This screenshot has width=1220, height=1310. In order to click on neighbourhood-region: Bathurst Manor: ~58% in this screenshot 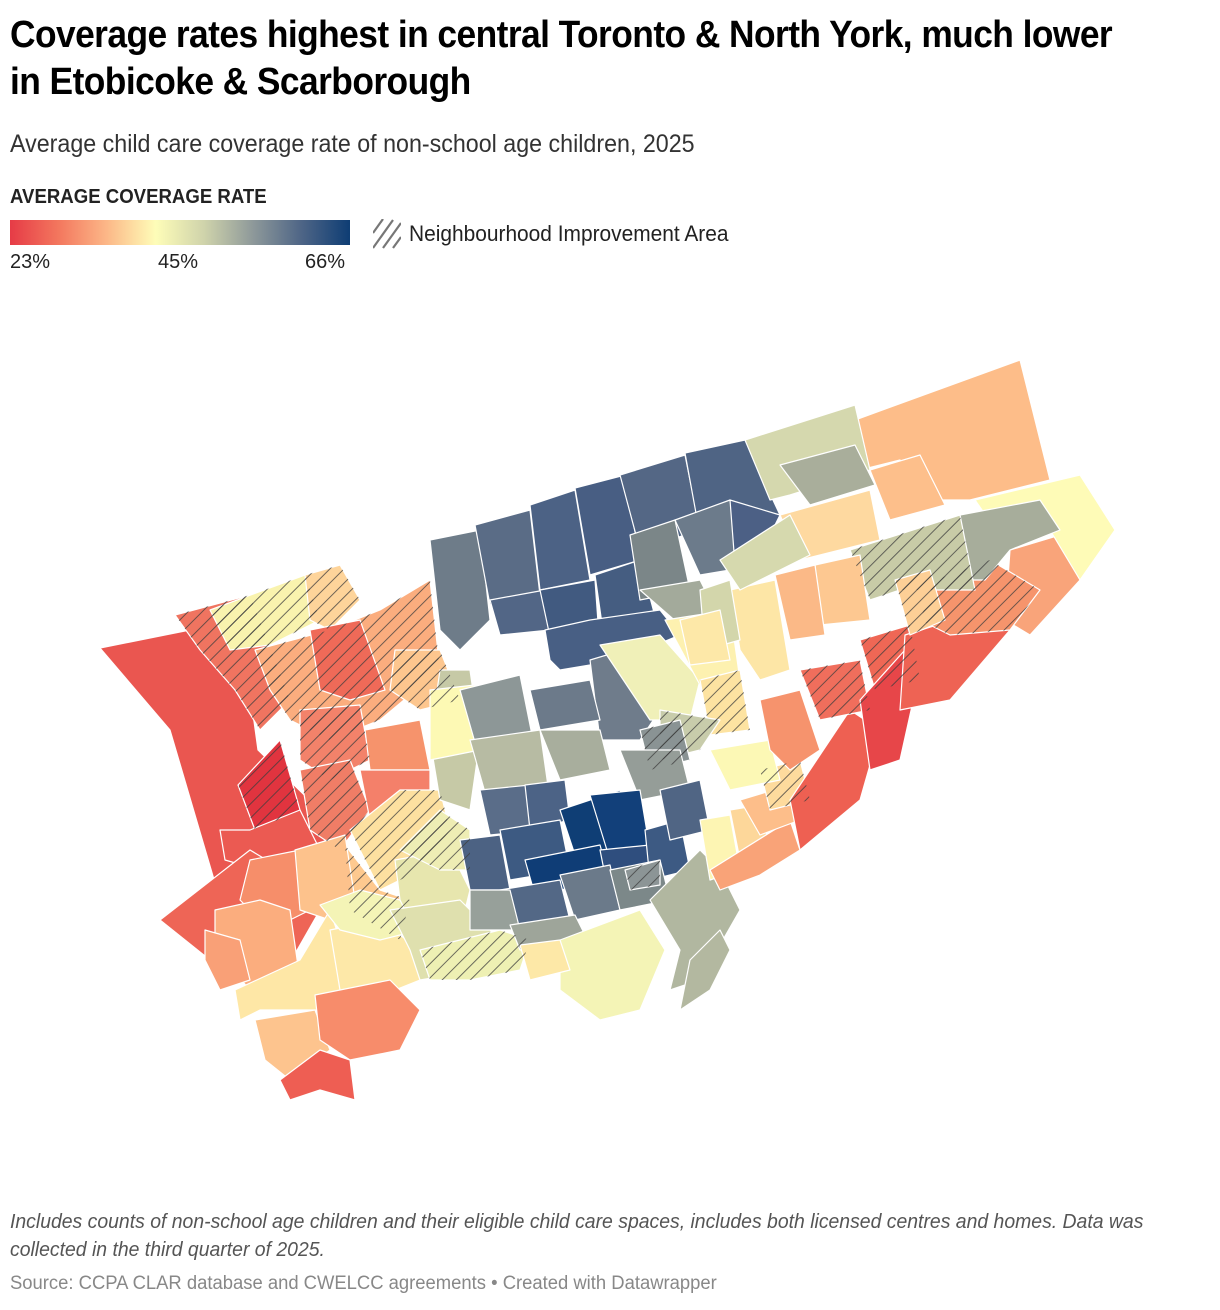, I will do `click(460, 590)`.